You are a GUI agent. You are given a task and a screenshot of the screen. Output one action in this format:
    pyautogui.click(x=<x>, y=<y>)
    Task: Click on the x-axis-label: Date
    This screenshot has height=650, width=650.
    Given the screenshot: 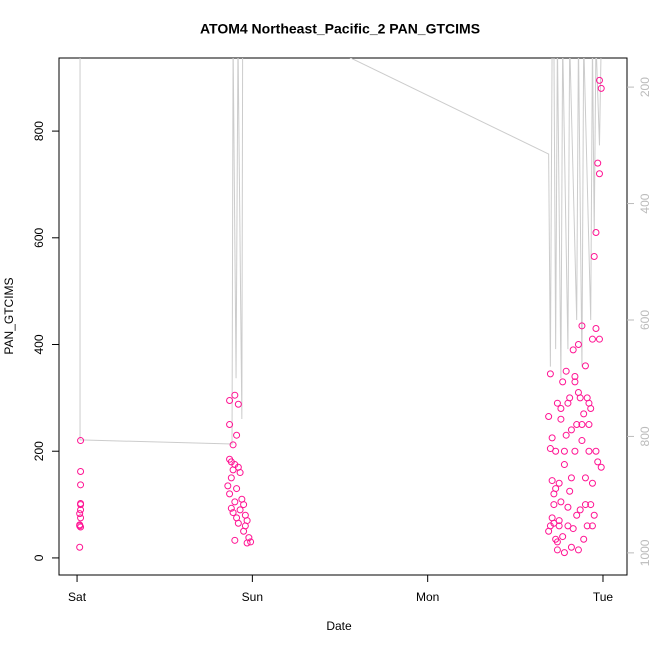 What is the action you would take?
    pyautogui.click(x=339, y=626)
    